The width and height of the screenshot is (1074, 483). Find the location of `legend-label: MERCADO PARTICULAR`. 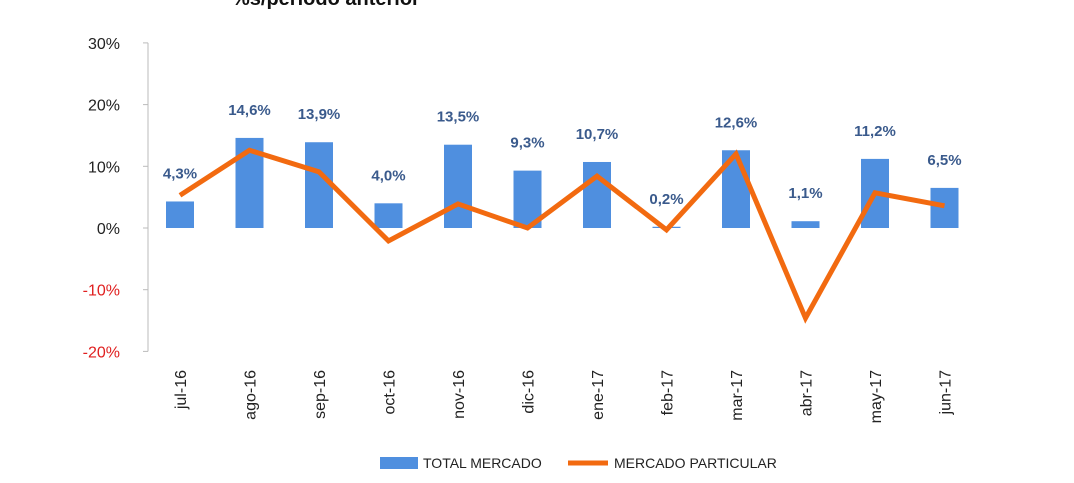

legend-label: MERCADO PARTICULAR is located at coordinates (695, 463).